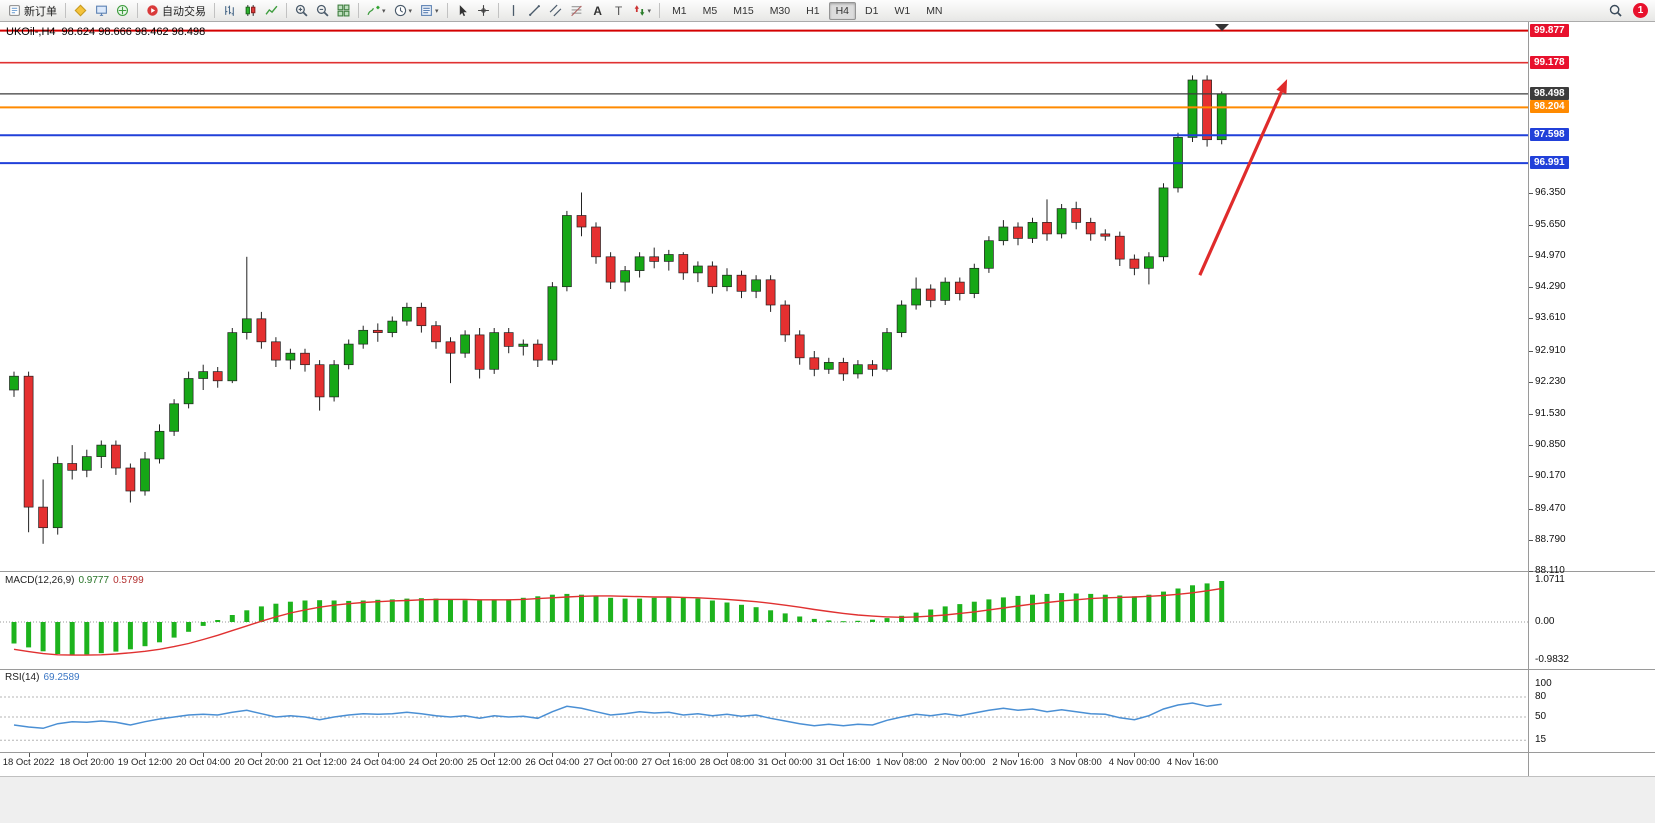 The height and width of the screenshot is (823, 1655). I want to click on new-order-button: 新订单, so click(32, 11).